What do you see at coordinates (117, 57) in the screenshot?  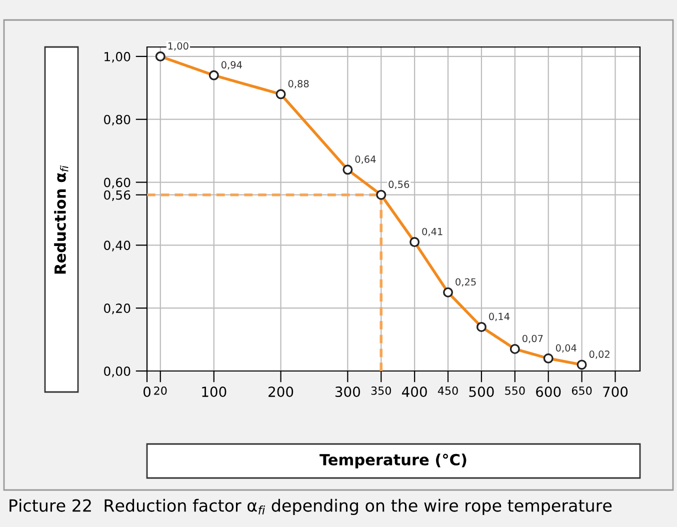 I see `y-tick-label: 1,00` at bounding box center [117, 57].